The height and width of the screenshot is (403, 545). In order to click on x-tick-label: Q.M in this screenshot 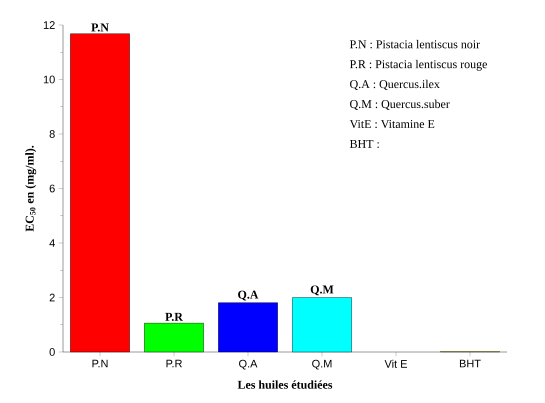, I will do `click(322, 365)`.